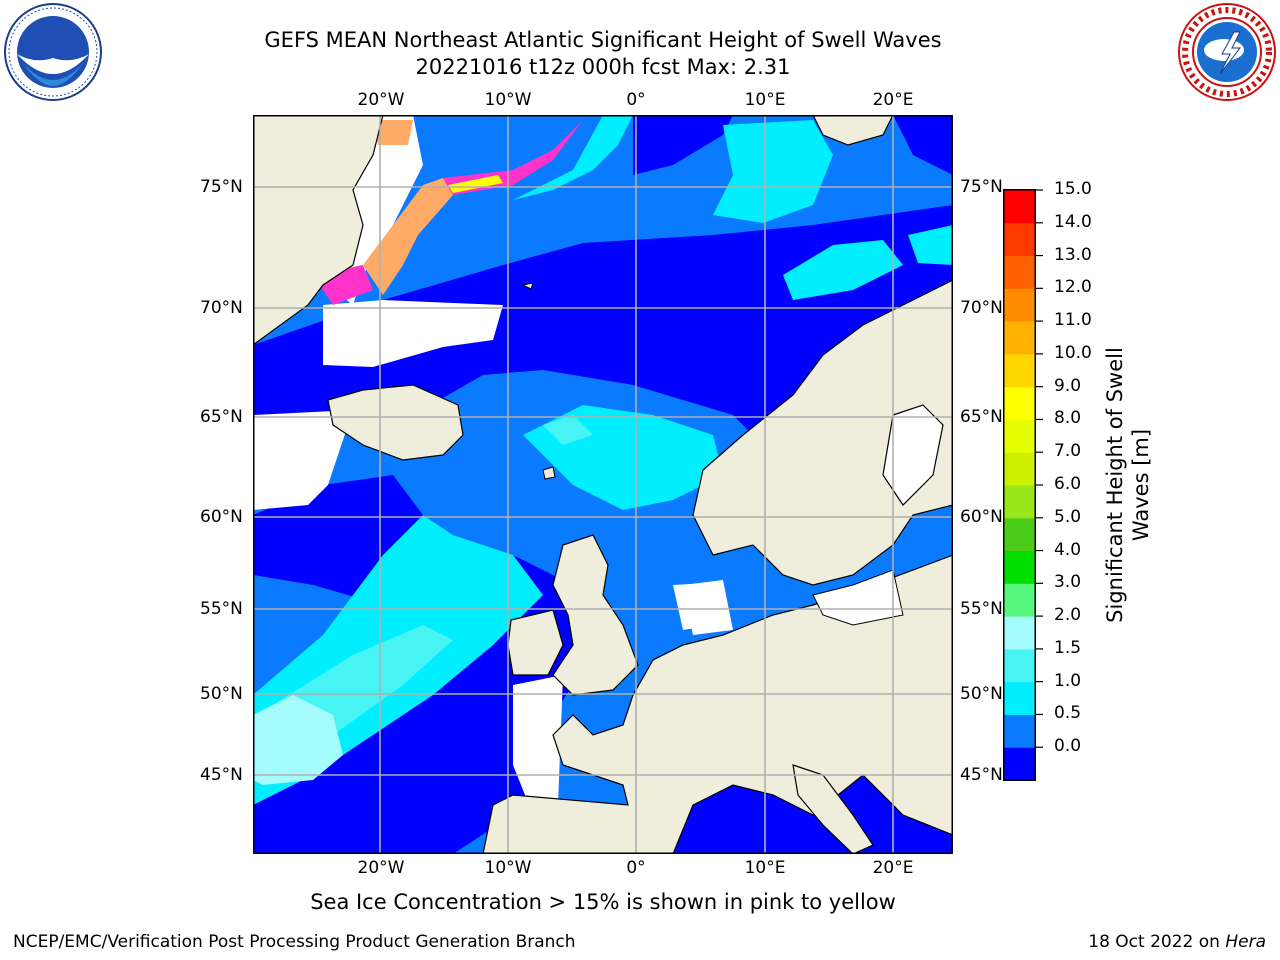  Describe the element at coordinates (1227, 52) in the screenshot. I see `nws-logo` at that location.